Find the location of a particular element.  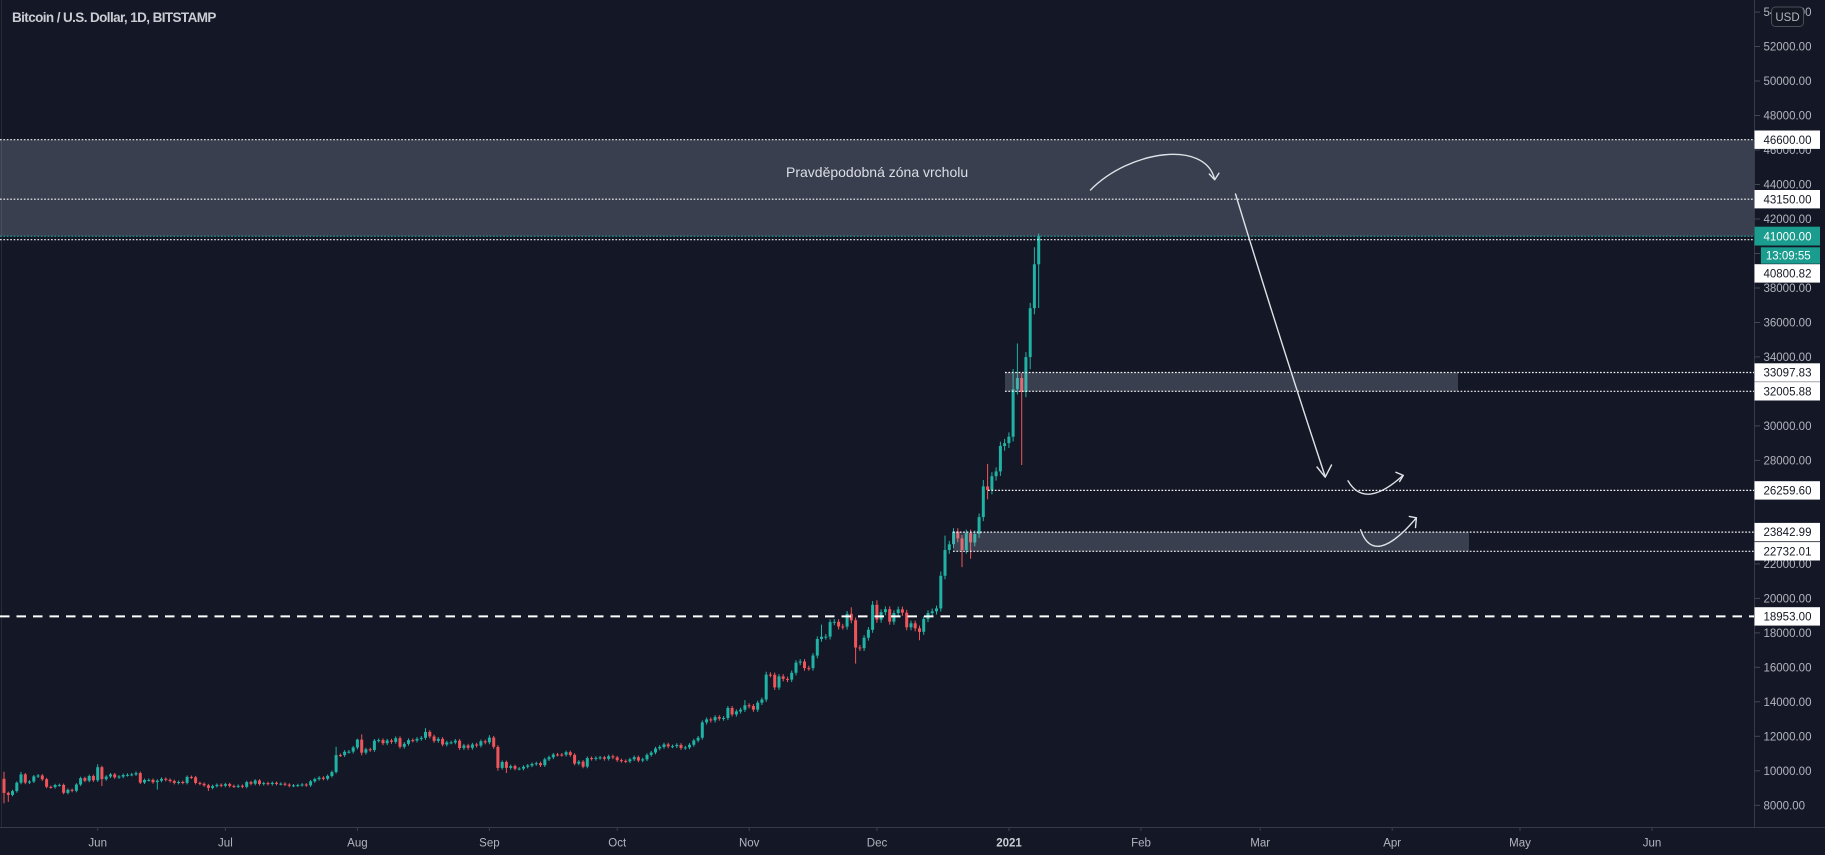

svg-text: 38000.00 is located at coordinates (1788, 289).